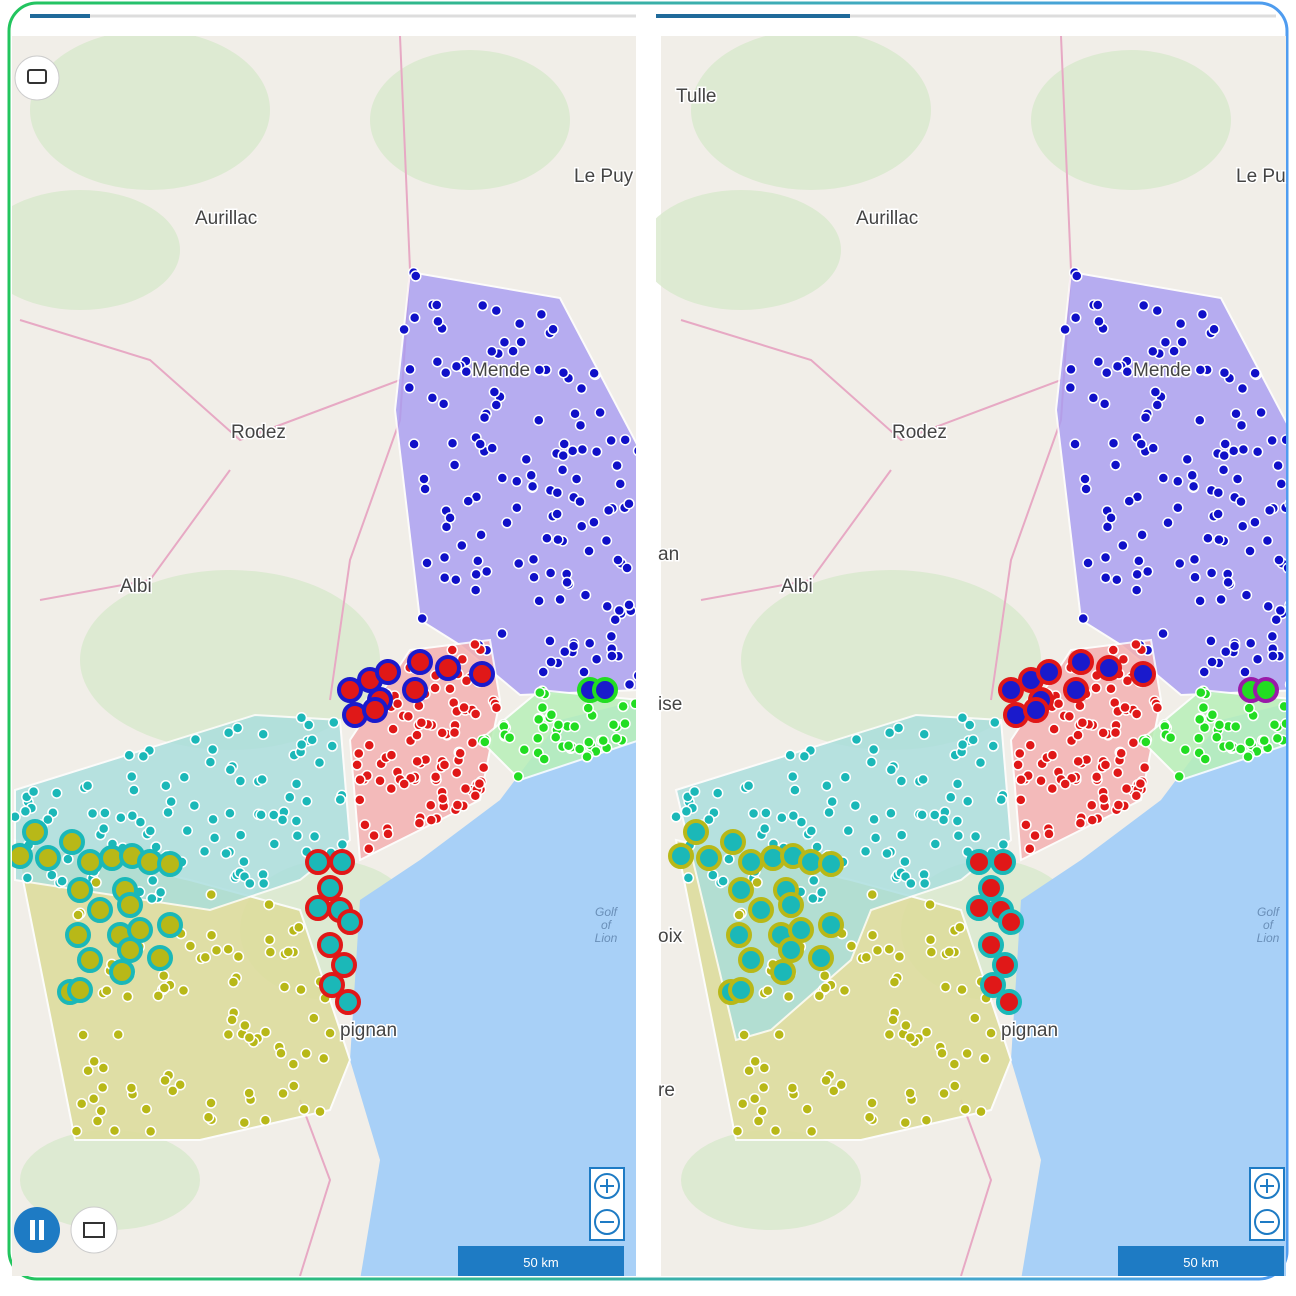 This screenshot has width=1296, height=1296. I want to click on place-label: oix, so click(670, 936).